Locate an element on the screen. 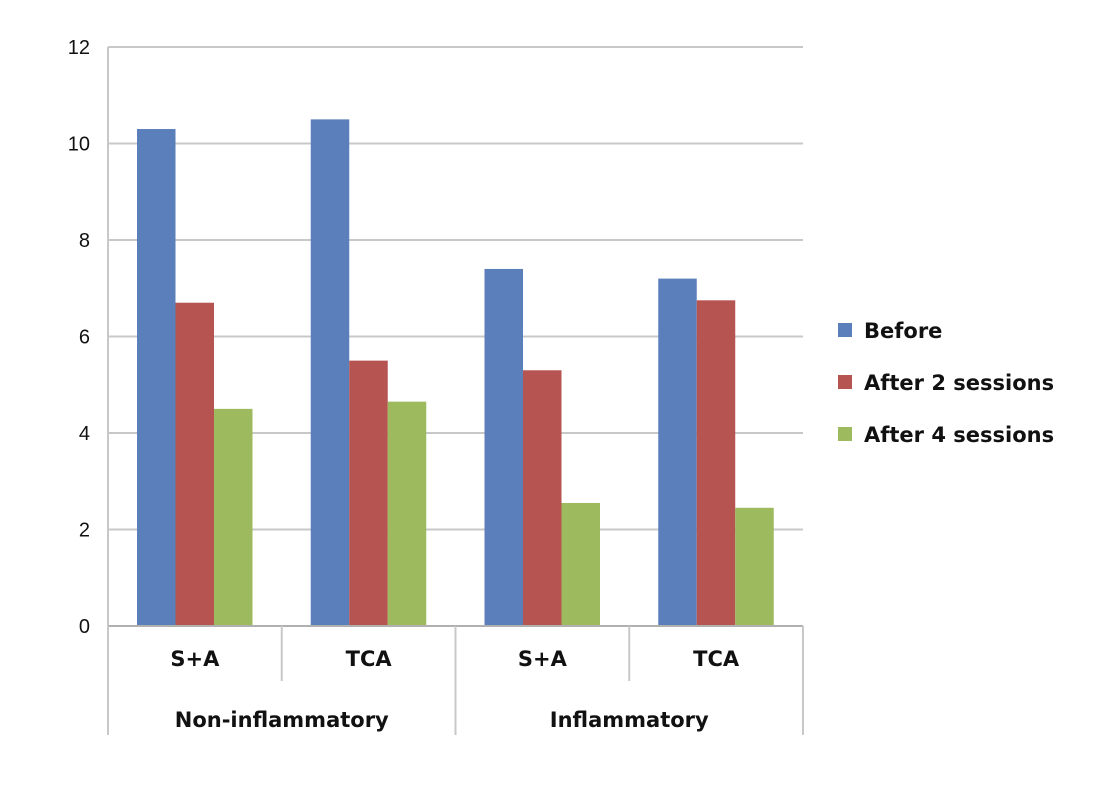  legend-label: After 2 sessions is located at coordinates (959, 383).